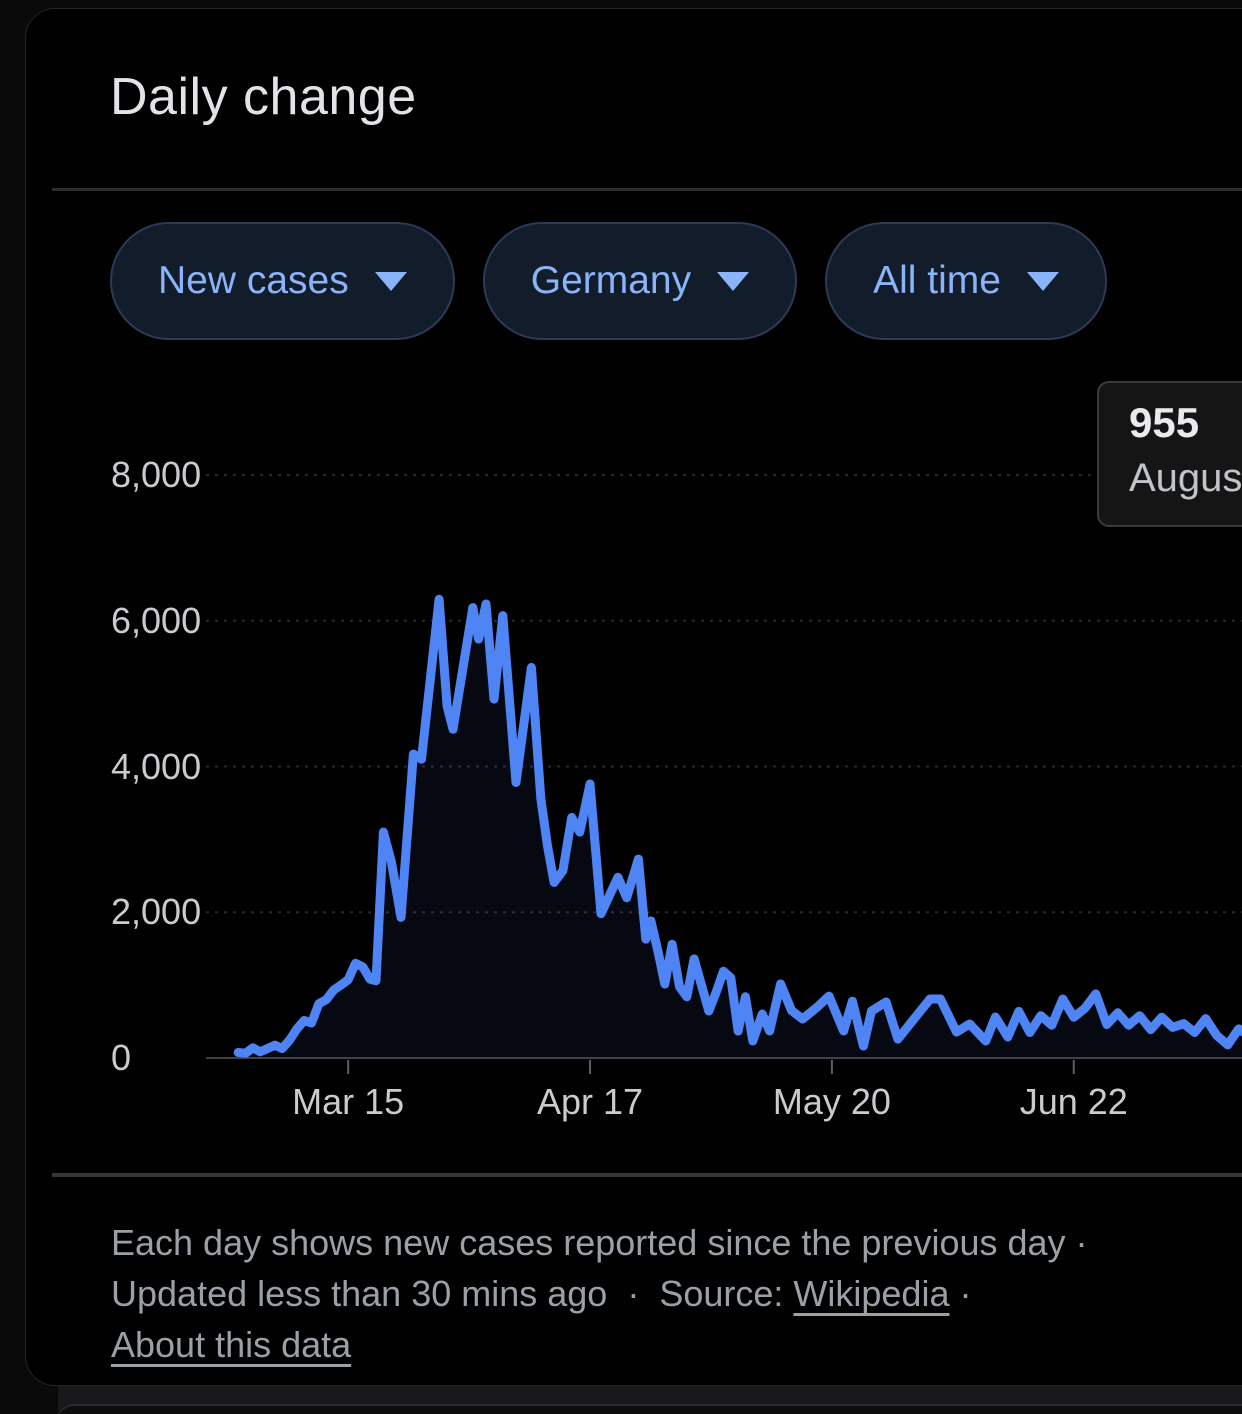 The height and width of the screenshot is (1414, 1242). I want to click on metric-filter-chip: New cases, so click(282, 281).